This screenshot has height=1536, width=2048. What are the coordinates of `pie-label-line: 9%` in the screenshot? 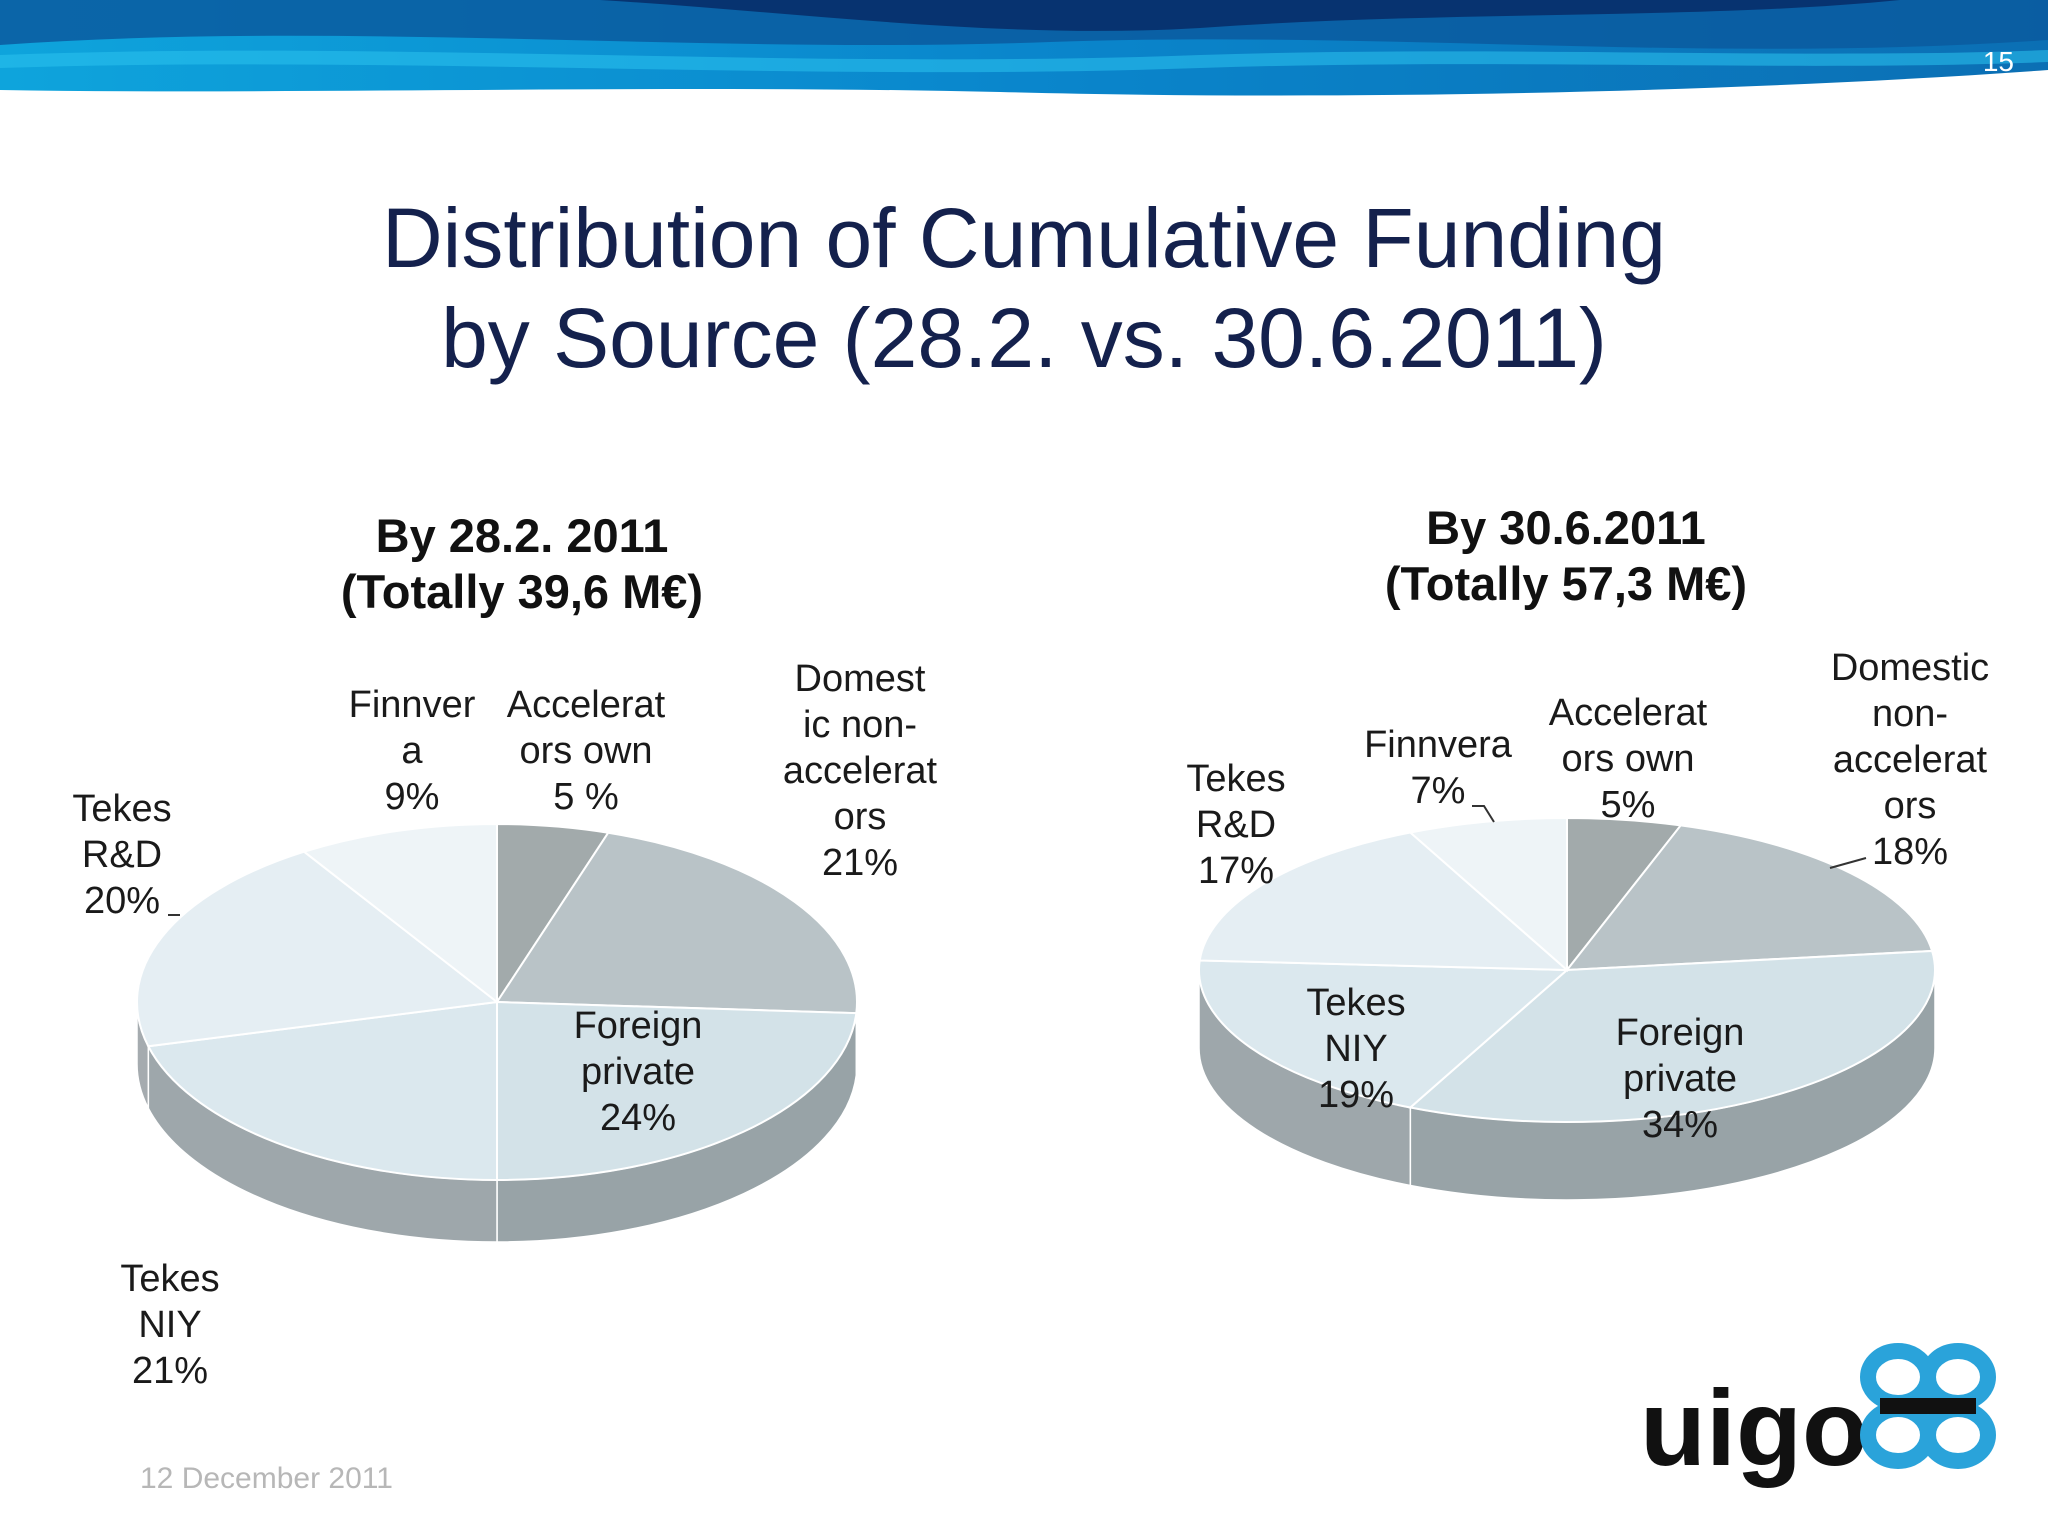 It's located at (412, 797).